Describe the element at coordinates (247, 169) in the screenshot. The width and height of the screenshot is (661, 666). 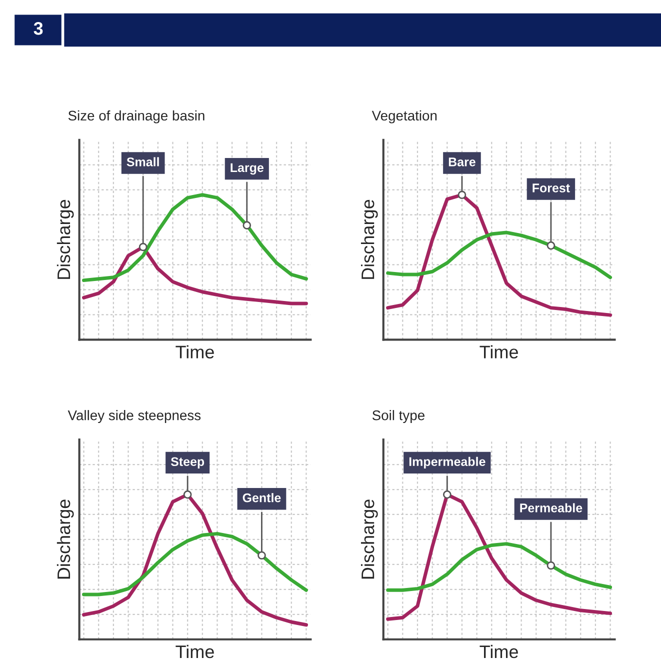
I see `text: Large` at that location.